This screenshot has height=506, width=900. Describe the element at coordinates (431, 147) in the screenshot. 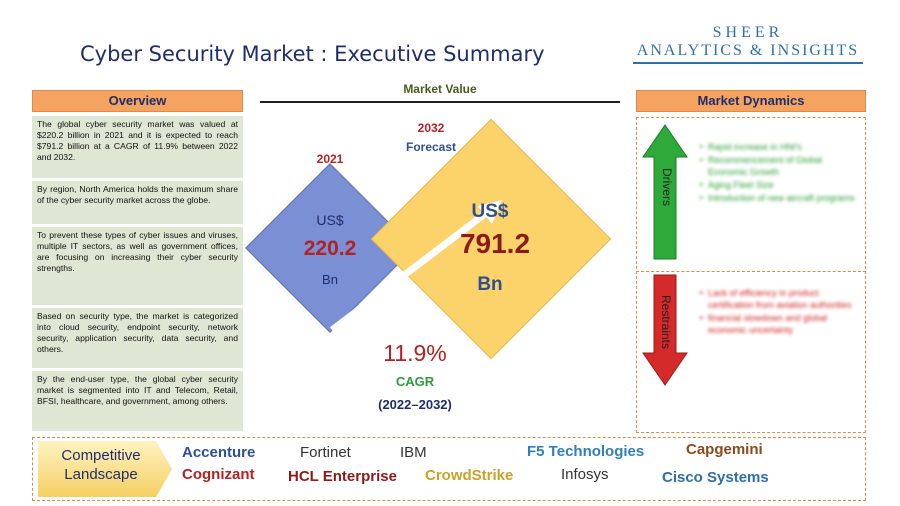

I see `forecast-label: Forecast` at that location.